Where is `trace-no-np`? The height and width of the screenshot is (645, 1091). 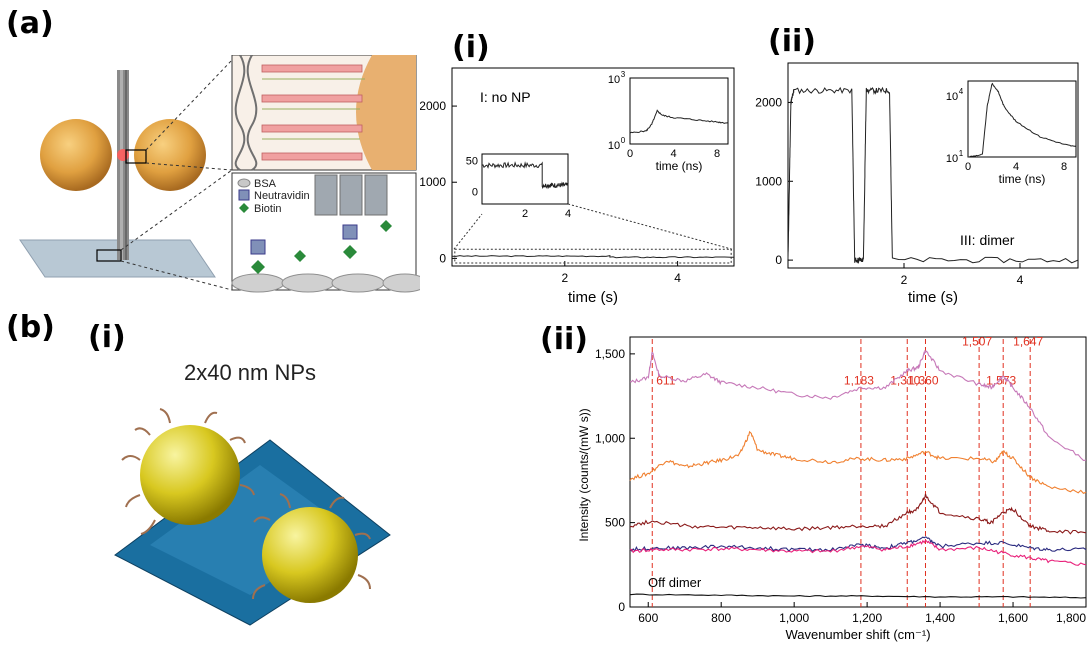 trace-no-np is located at coordinates (592, 256).